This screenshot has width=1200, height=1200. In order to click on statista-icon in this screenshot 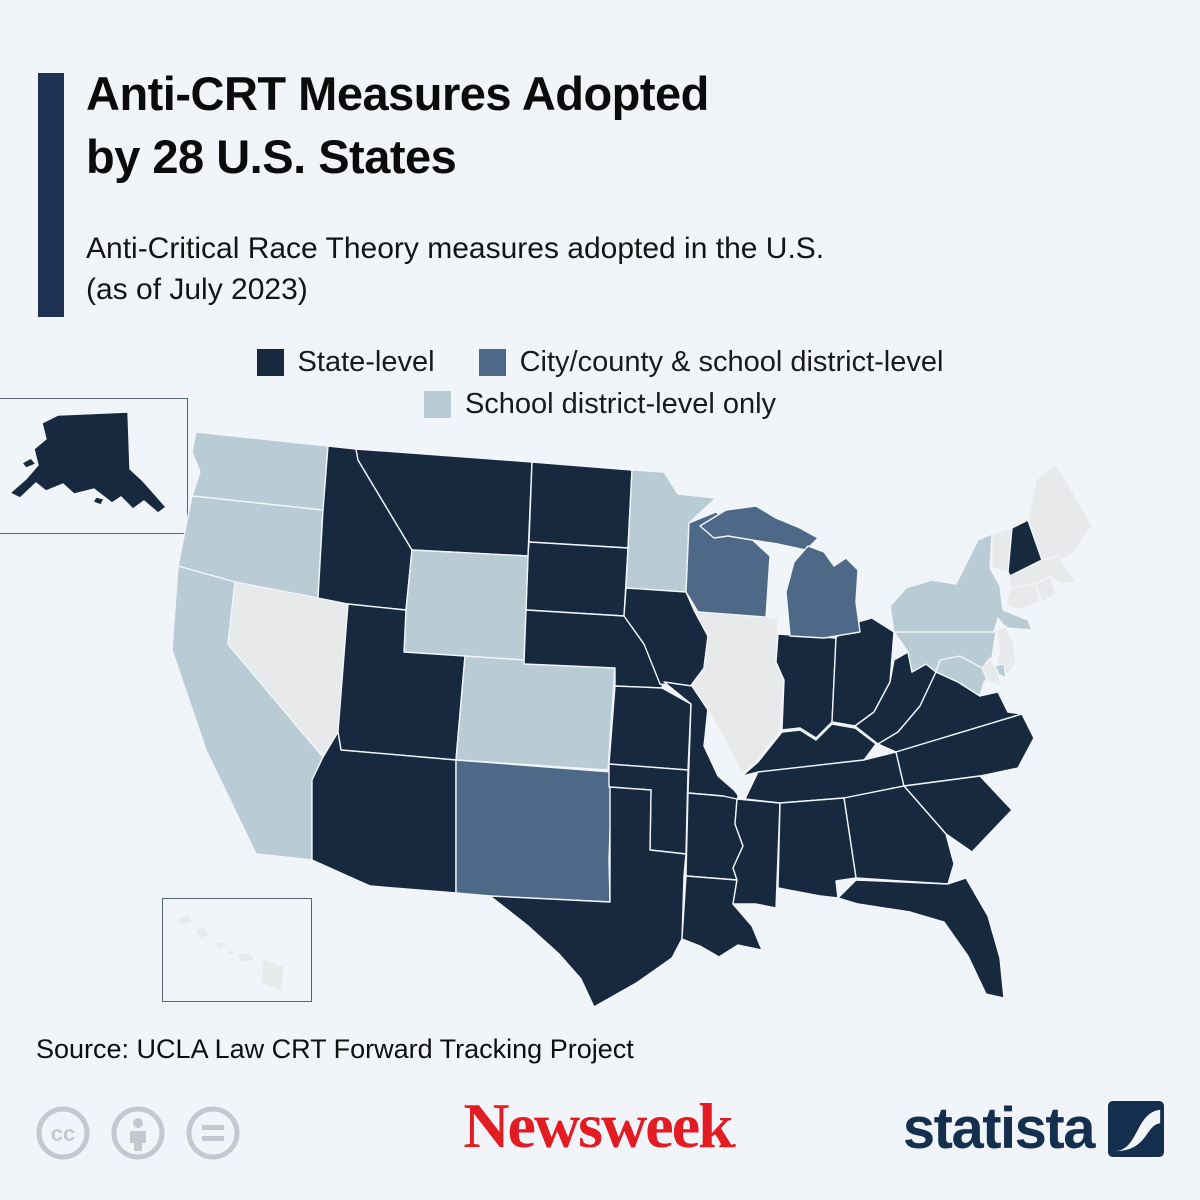, I will do `click(1136, 1129)`.